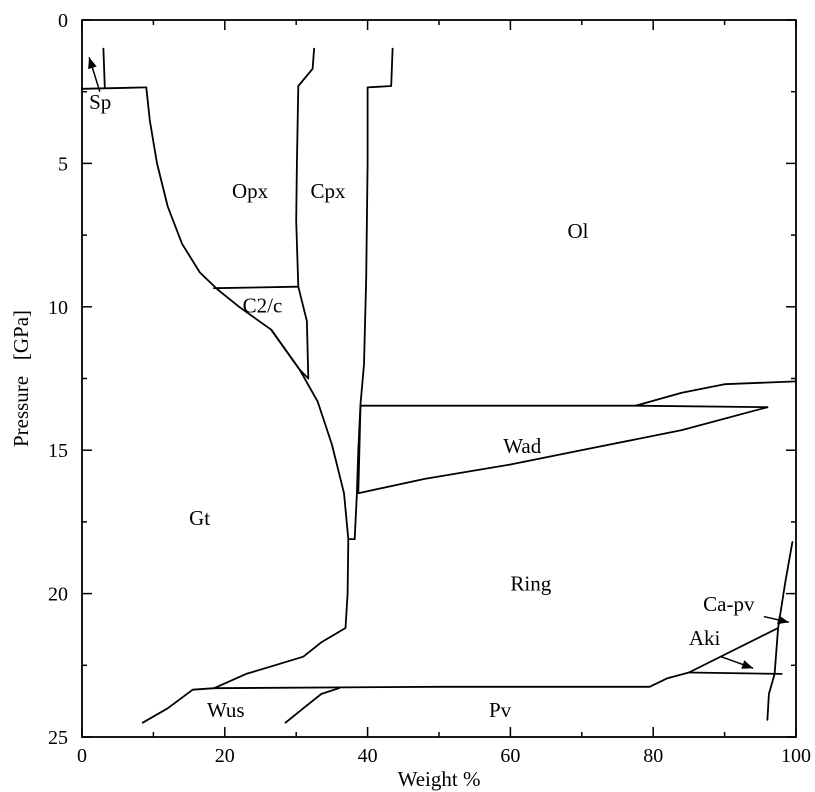 This screenshot has width=815, height=792. I want to click on boundary-pv-top, so click(496, 658).